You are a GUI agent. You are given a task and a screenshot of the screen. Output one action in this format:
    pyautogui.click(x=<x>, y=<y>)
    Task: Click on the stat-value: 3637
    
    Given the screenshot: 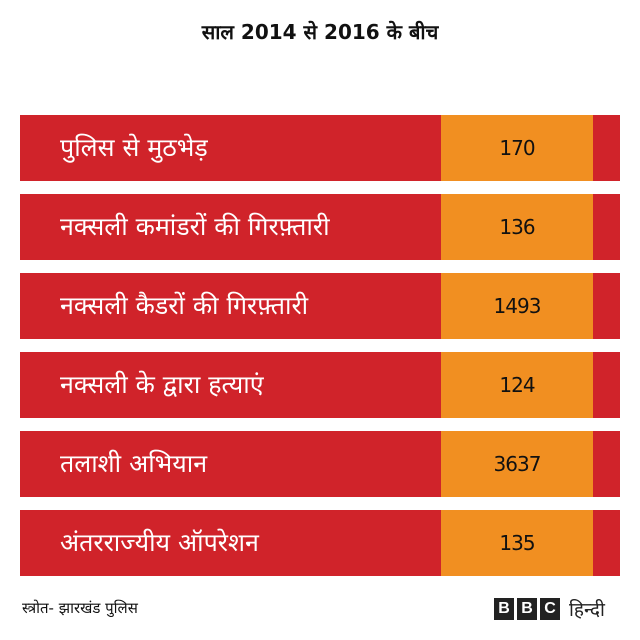 What is the action you would take?
    pyautogui.click(x=517, y=464)
    